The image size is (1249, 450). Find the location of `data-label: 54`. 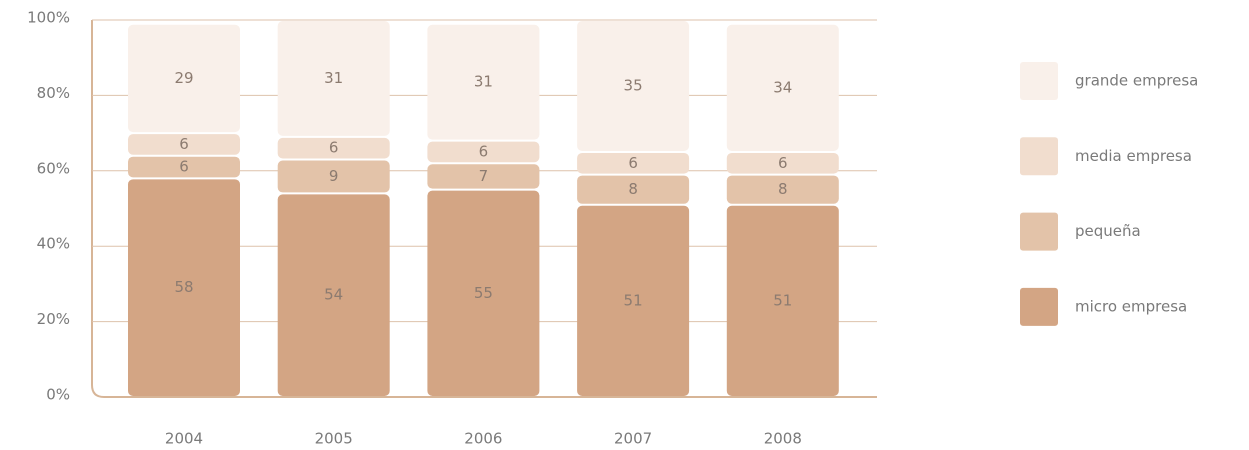

data-label: 54 is located at coordinates (333, 295).